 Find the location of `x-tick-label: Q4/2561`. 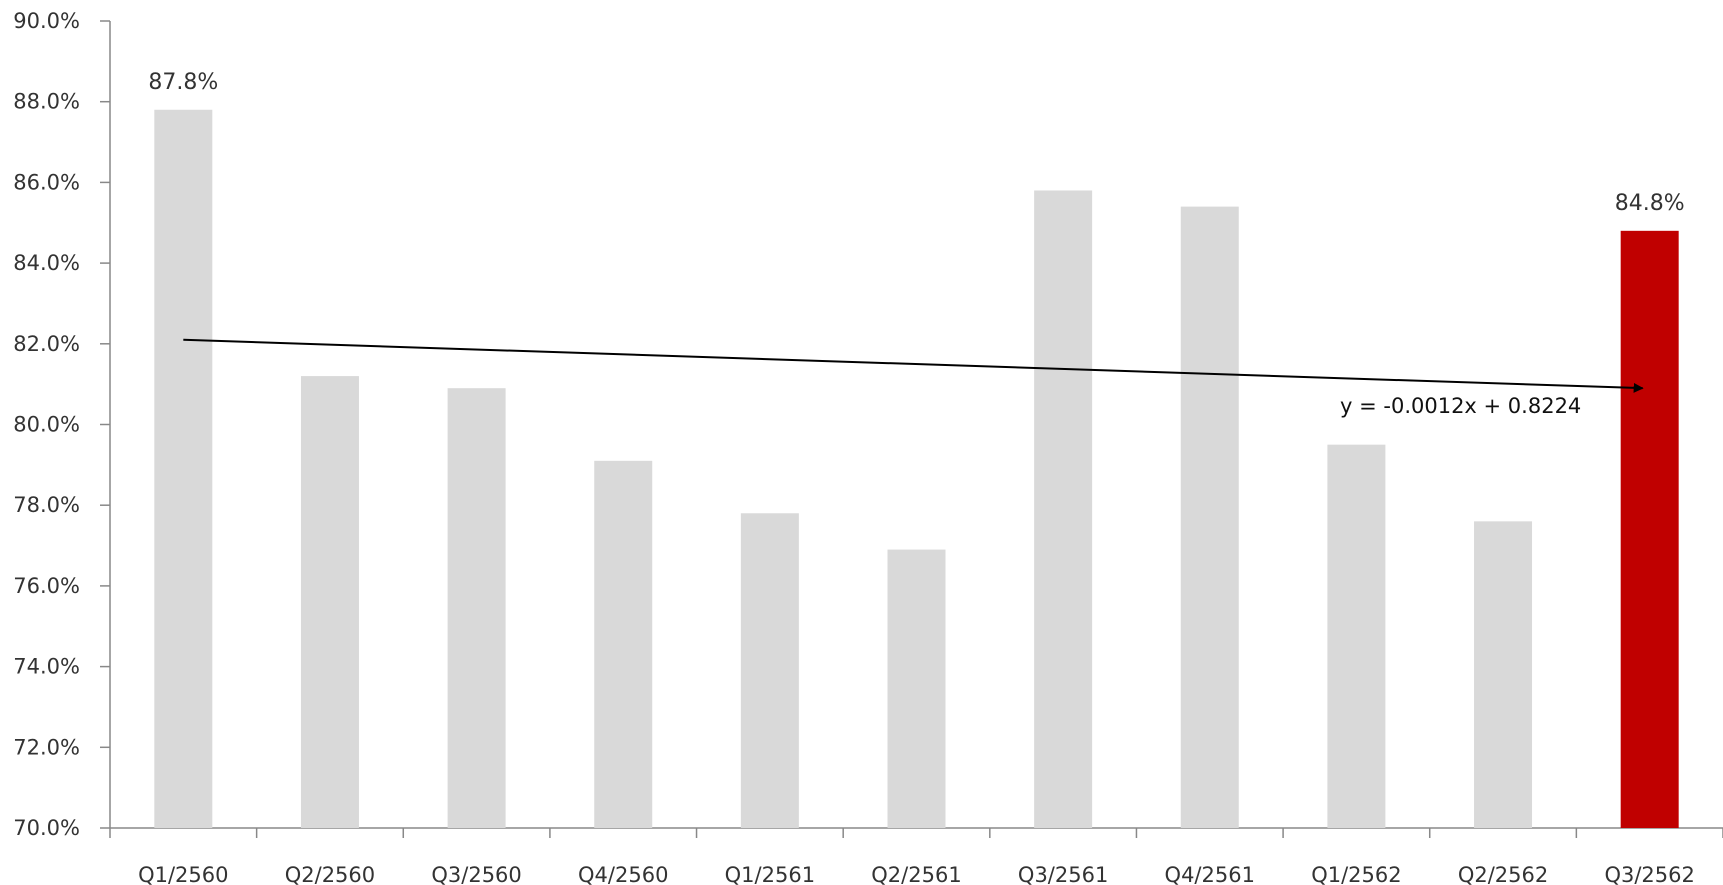

x-tick-label: Q4/2561 is located at coordinates (1210, 874).